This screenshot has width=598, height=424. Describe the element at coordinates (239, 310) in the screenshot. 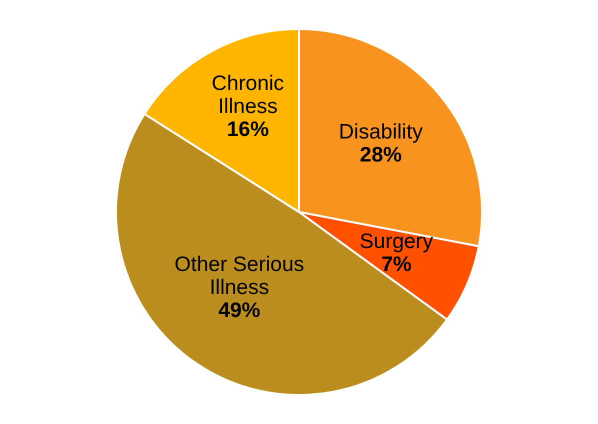

I see `data-label: 49%` at that location.